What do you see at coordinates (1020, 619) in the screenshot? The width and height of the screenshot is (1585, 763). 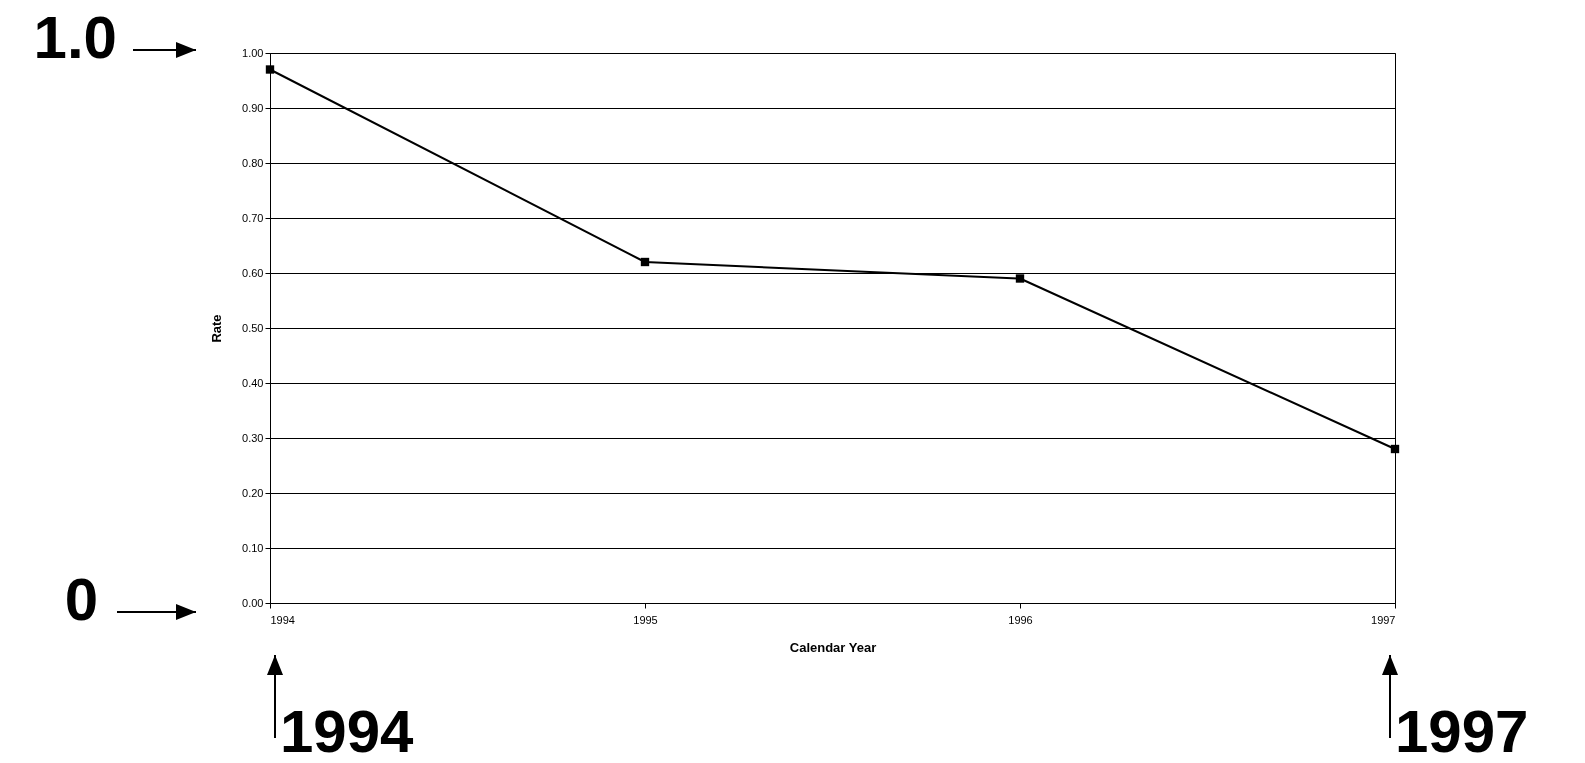 I see `x-tick-label: 1996` at bounding box center [1020, 619].